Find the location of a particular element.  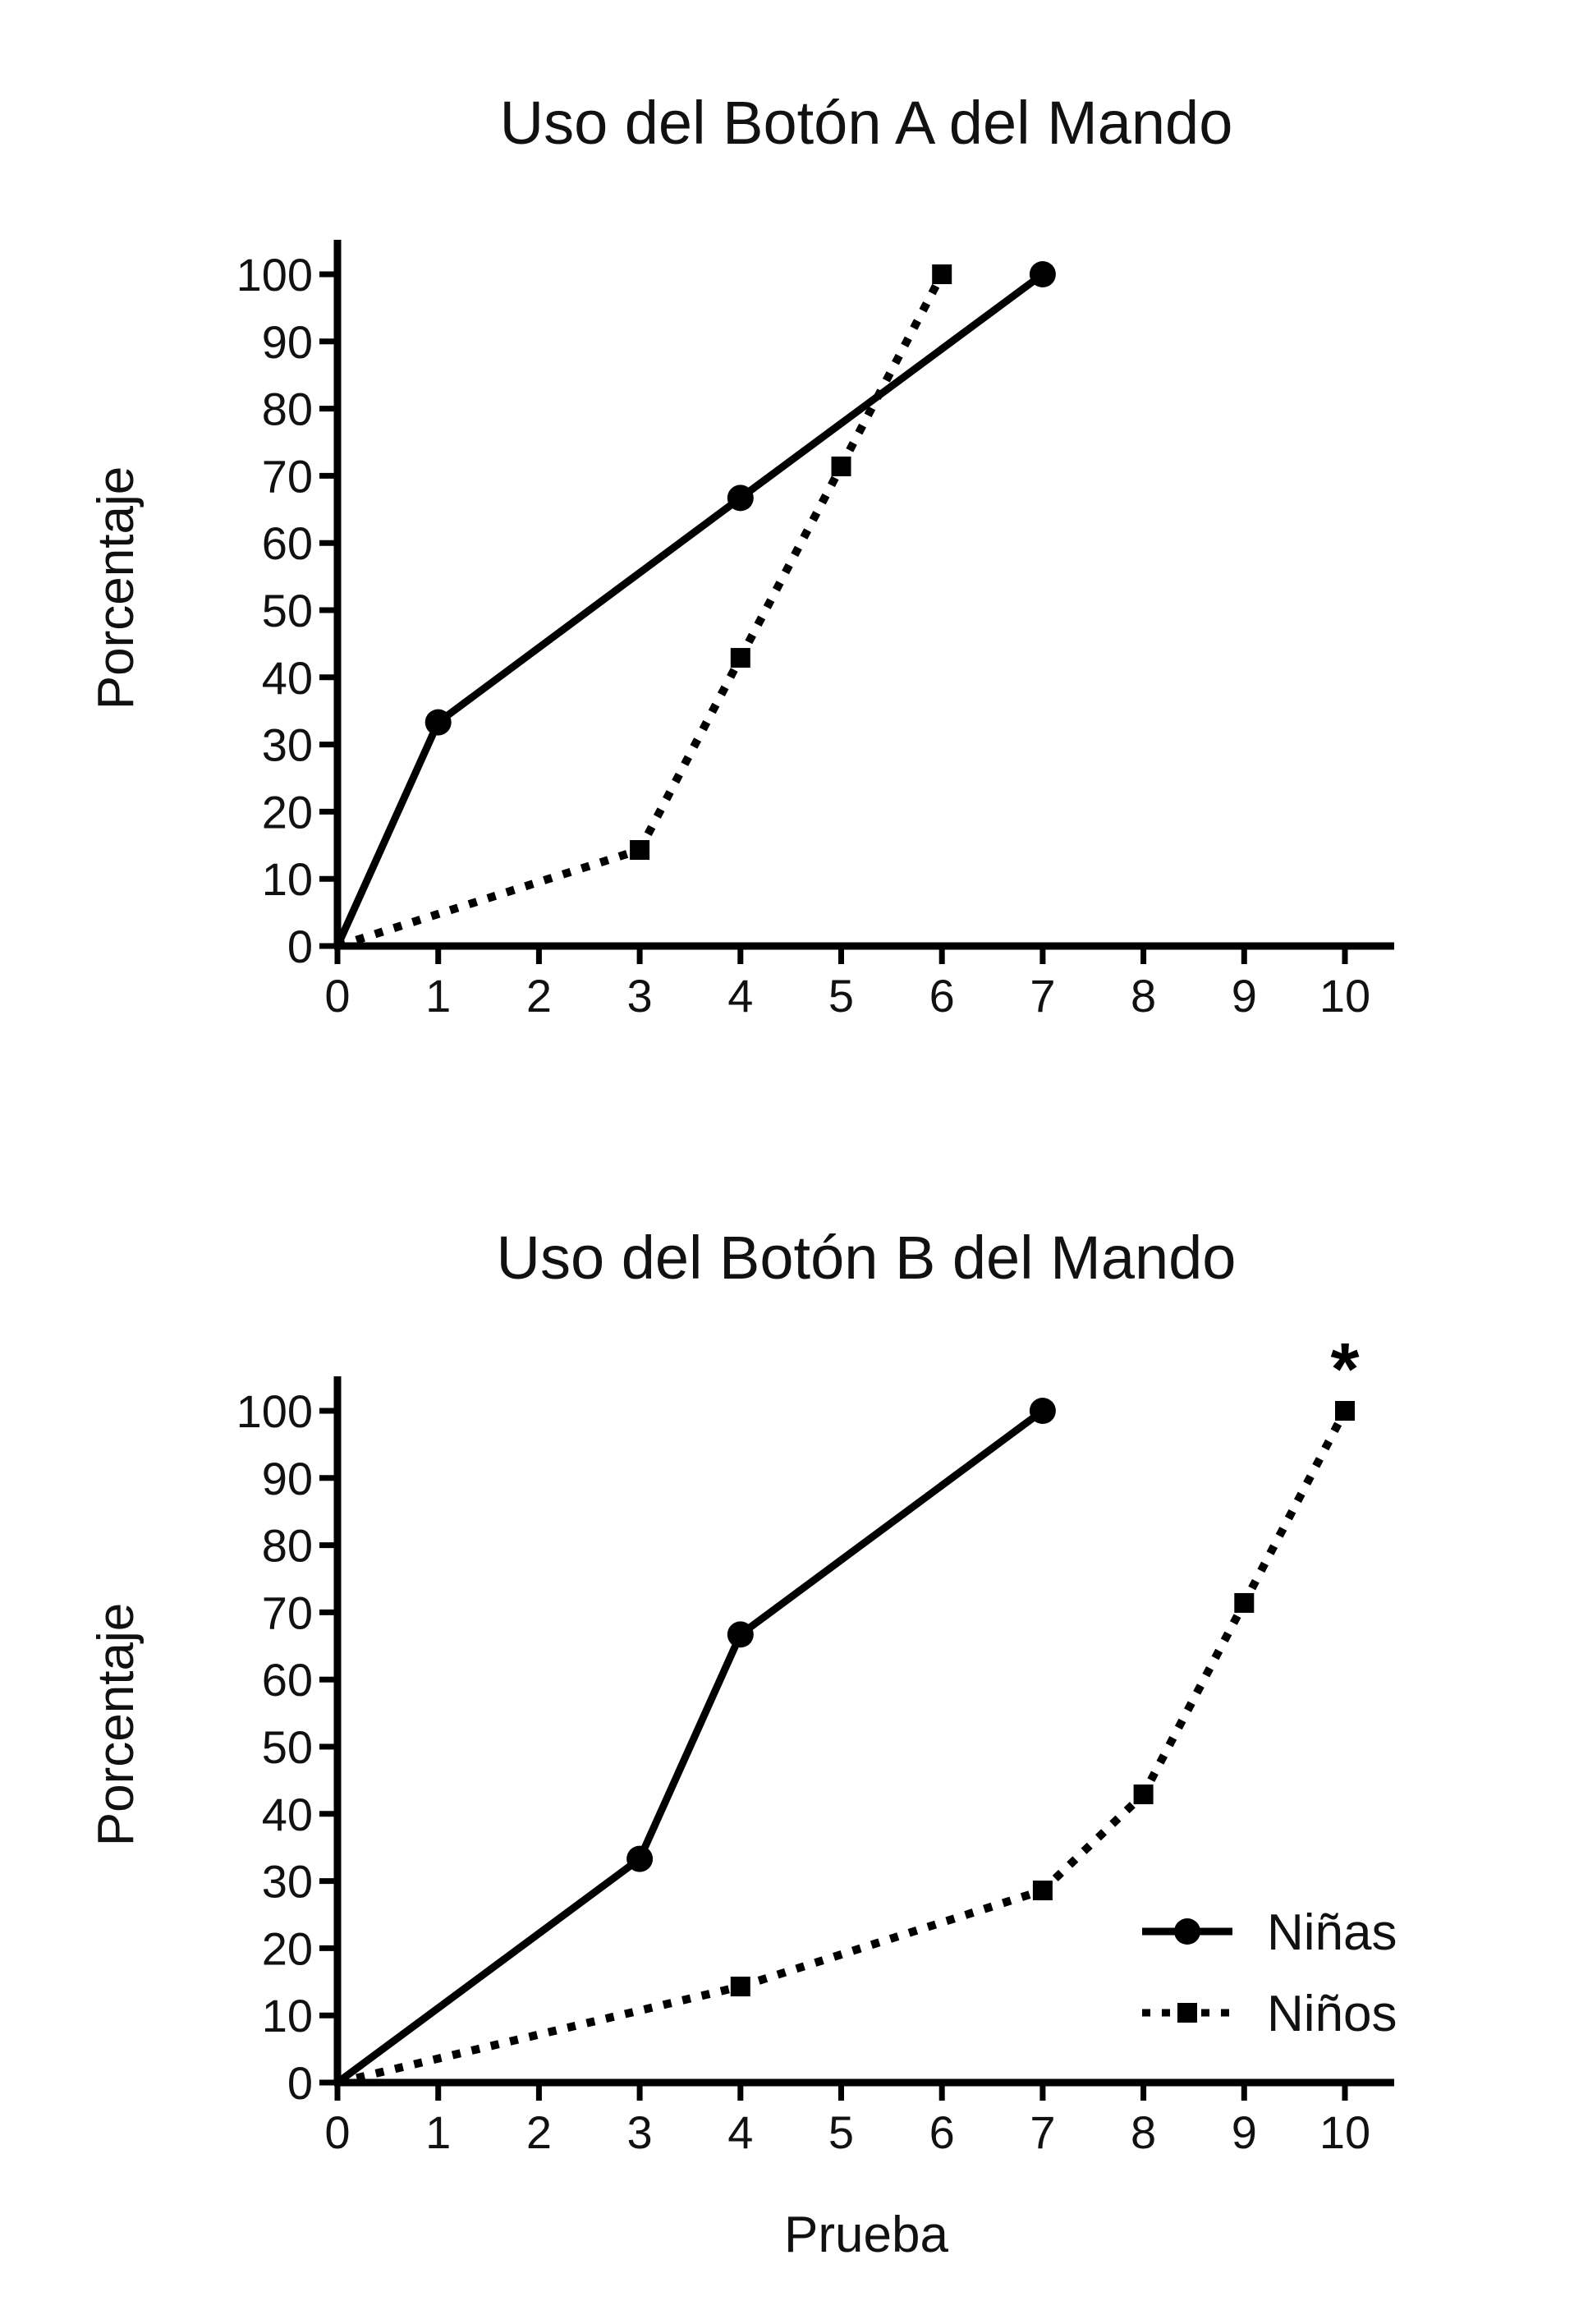

significance-asterisk: * is located at coordinates (1345, 1370).